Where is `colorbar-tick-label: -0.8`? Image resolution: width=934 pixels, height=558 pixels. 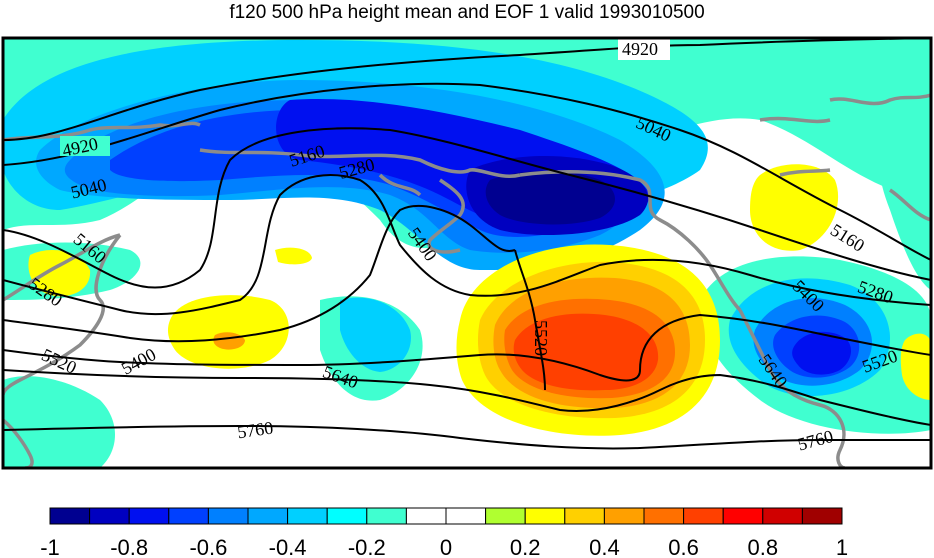 colorbar-tick-label: -0.8 is located at coordinates (129, 546).